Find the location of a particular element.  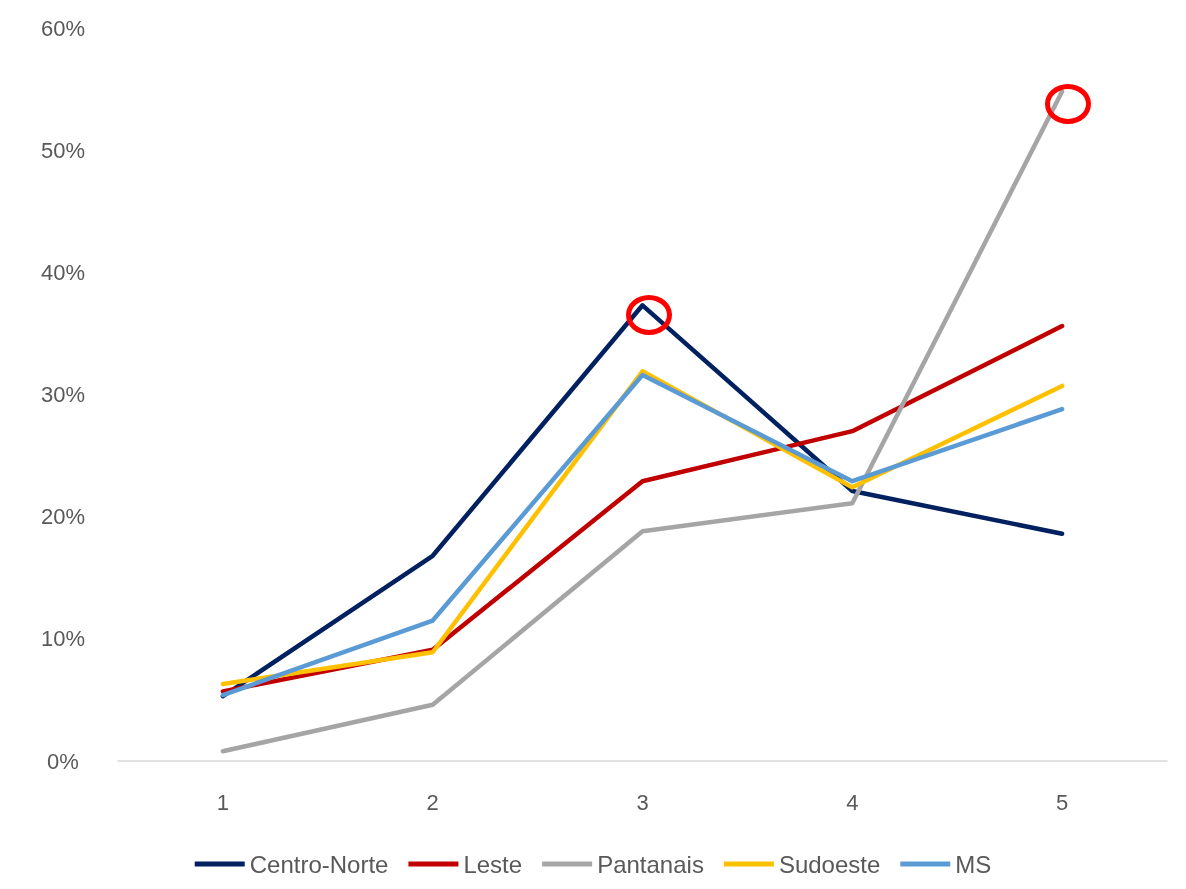

x-tick-label: 1 is located at coordinates (223, 802).